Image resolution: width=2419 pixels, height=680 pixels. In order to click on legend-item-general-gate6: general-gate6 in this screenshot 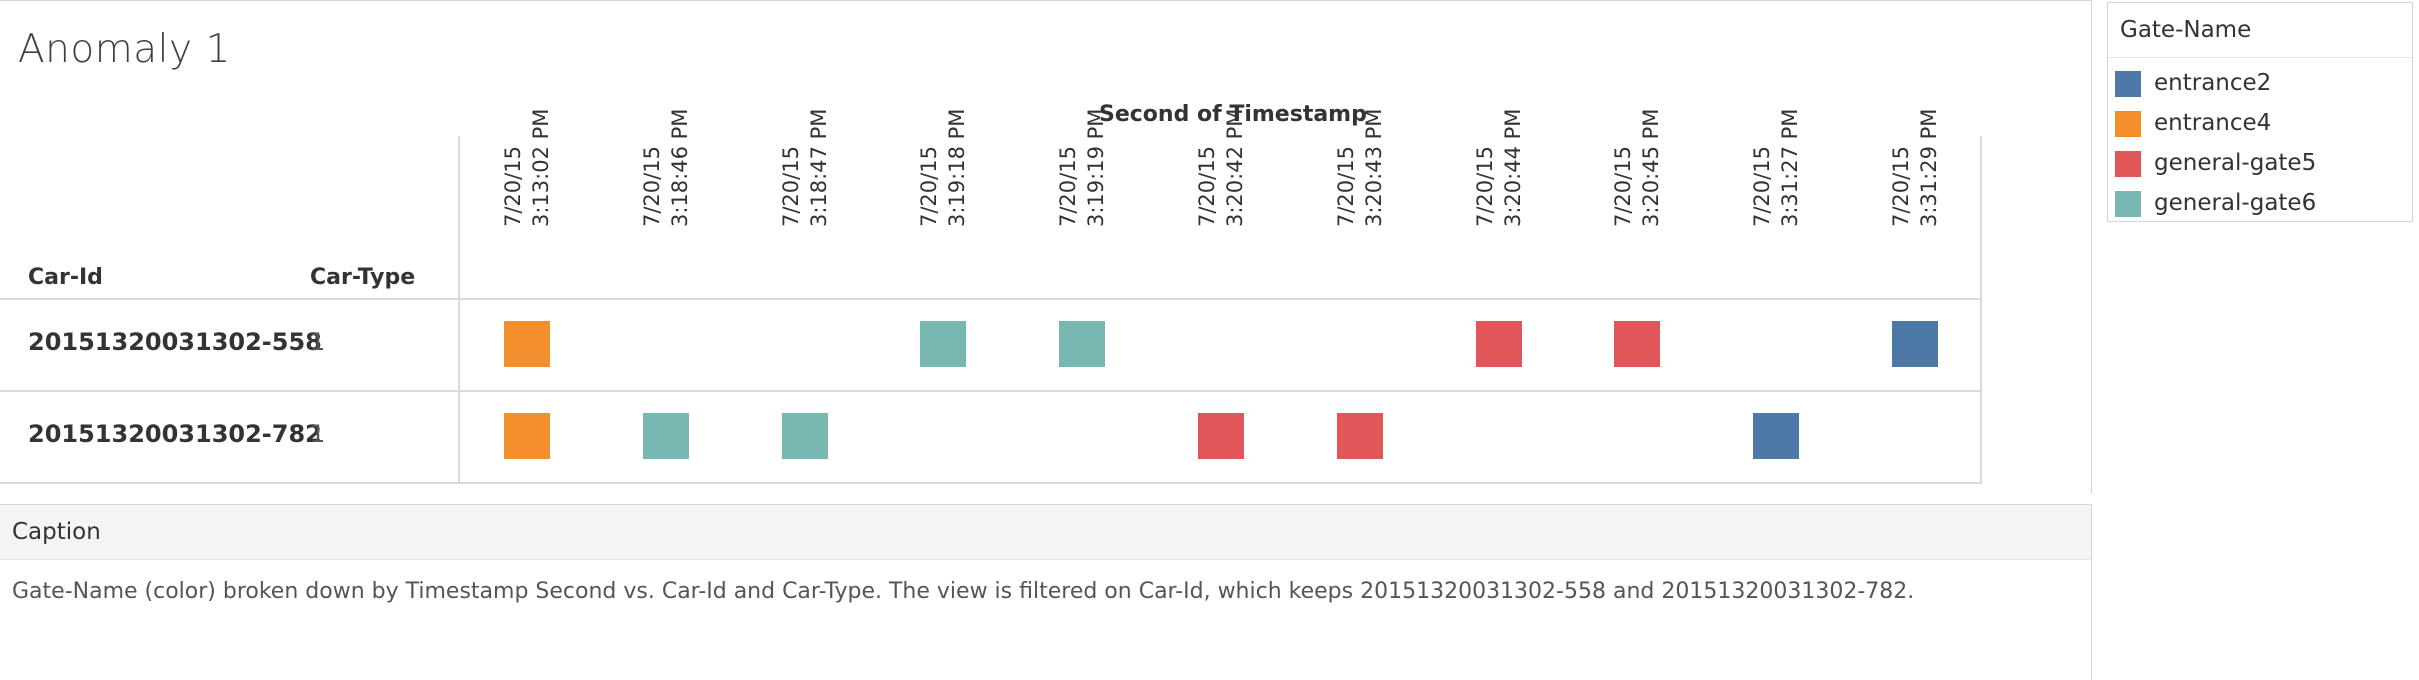, I will do `click(2260, 203)`.